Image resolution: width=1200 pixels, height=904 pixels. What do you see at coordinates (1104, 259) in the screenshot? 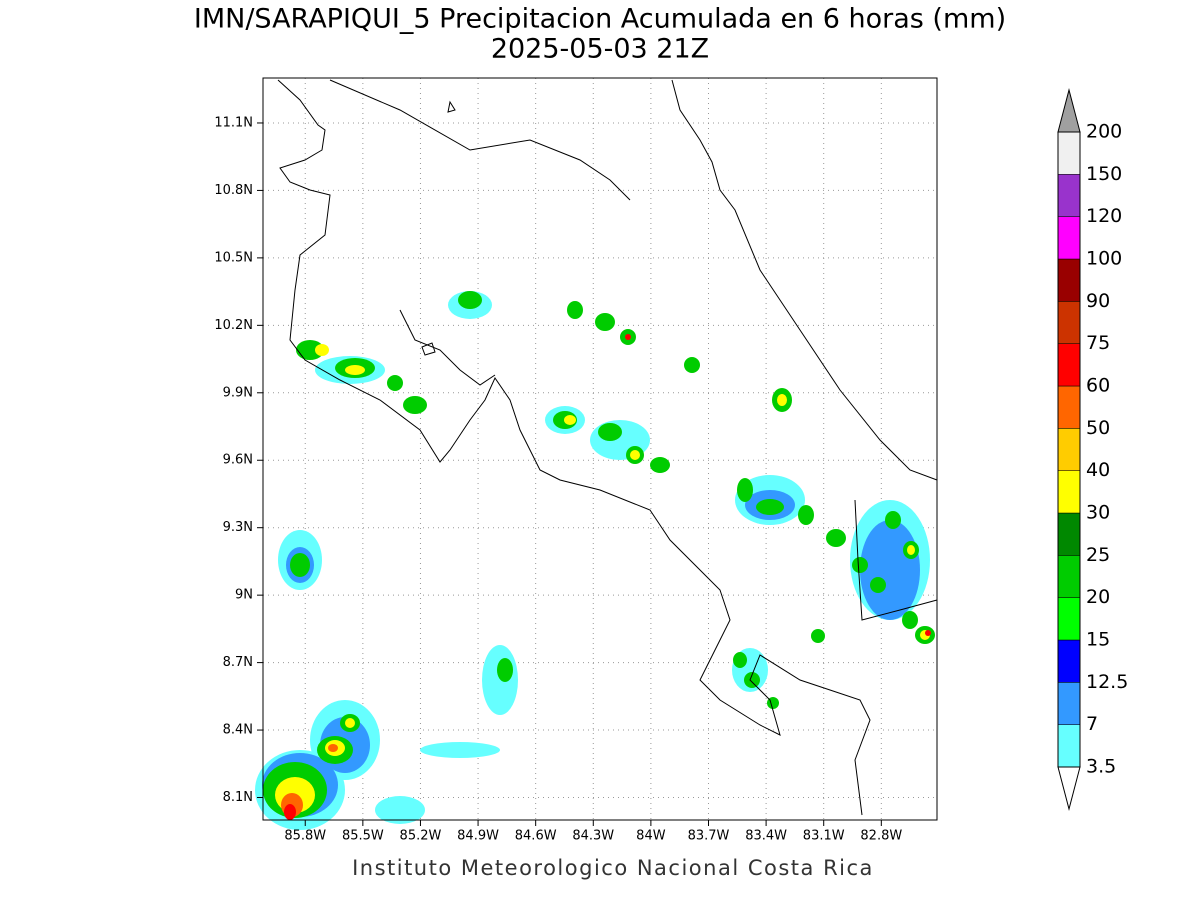
I see `colorbar-label: 100` at bounding box center [1104, 259].